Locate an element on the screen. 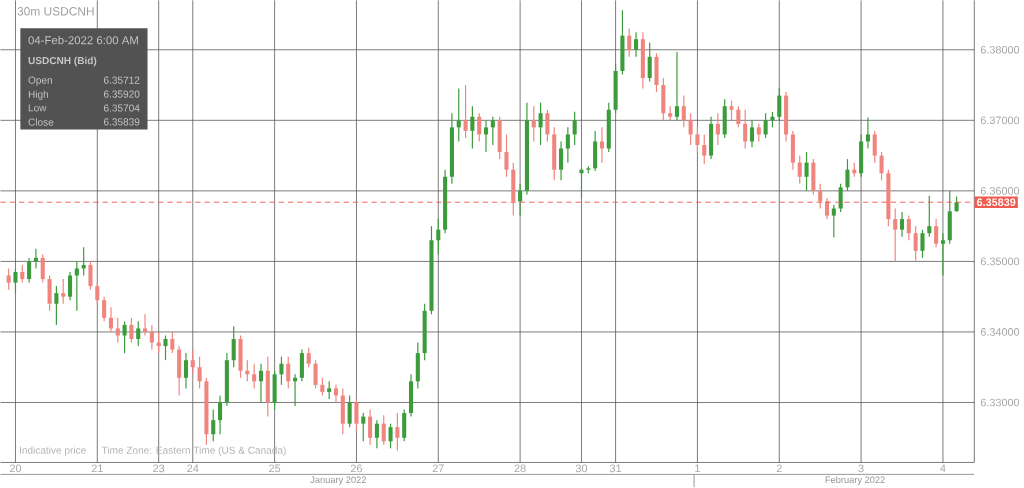 This screenshot has width=1024, height=488. annotation: Indicative price is located at coordinates (53, 451).